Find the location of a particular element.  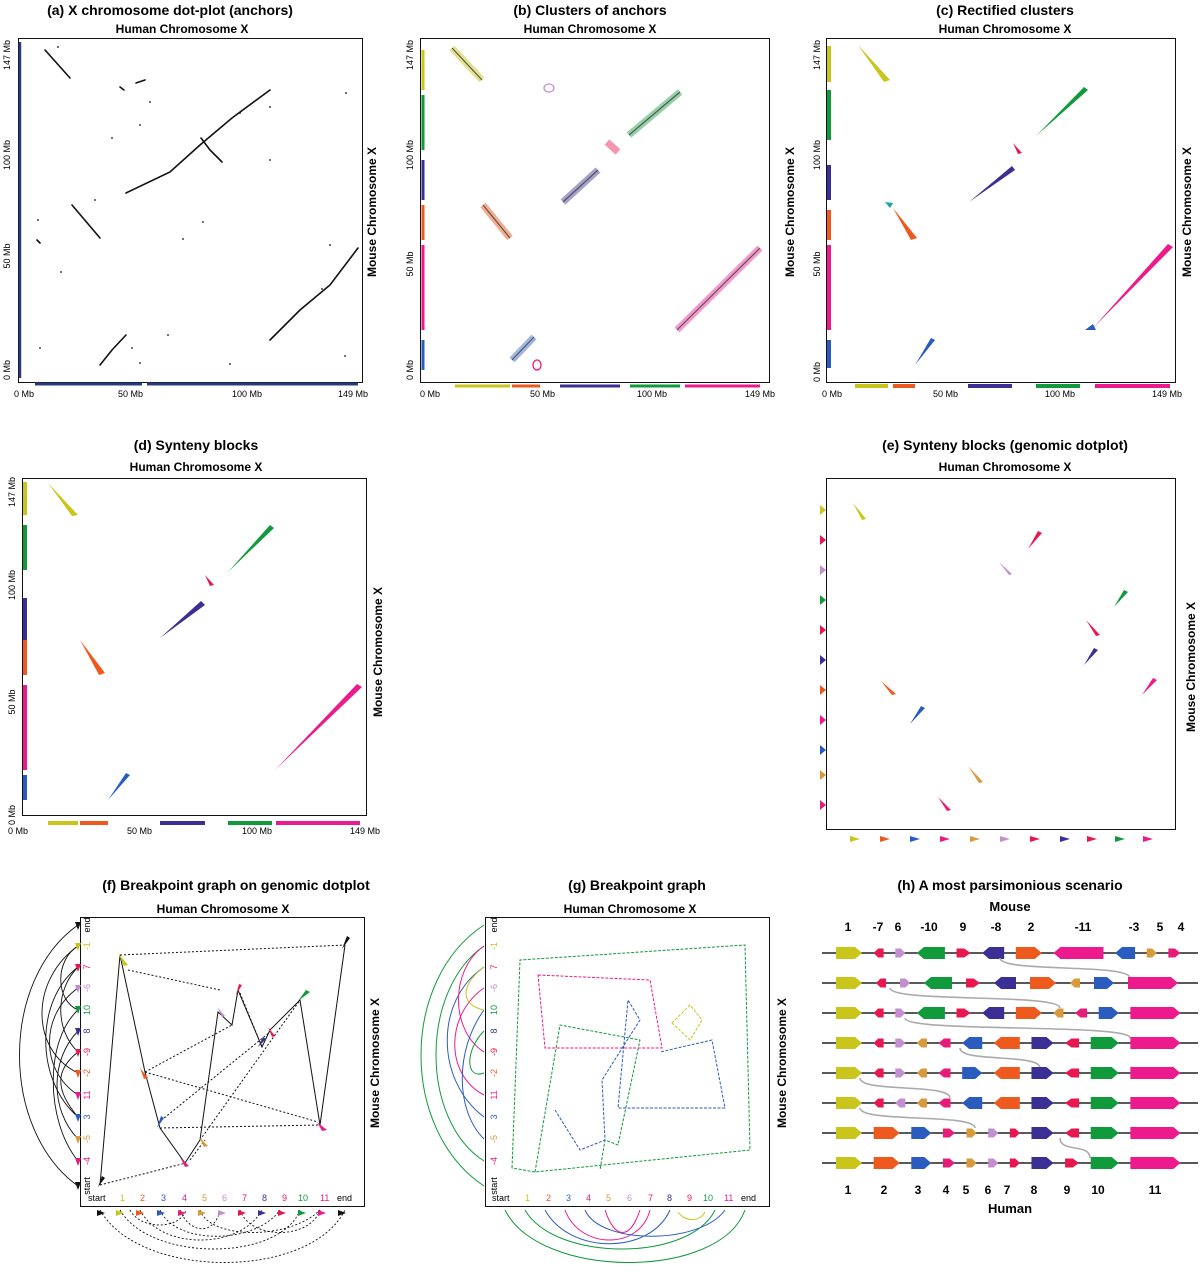

g-x11: 11 is located at coordinates (729, 1198).